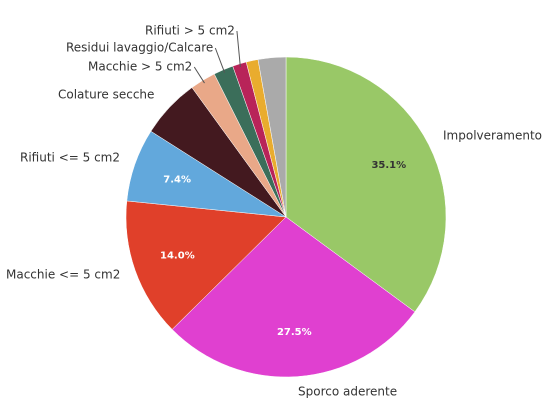 This screenshot has height=404, width=551. Describe the element at coordinates (70, 158) in the screenshot. I see `slice-label: Rifiuti <= 5 cm2` at that location.